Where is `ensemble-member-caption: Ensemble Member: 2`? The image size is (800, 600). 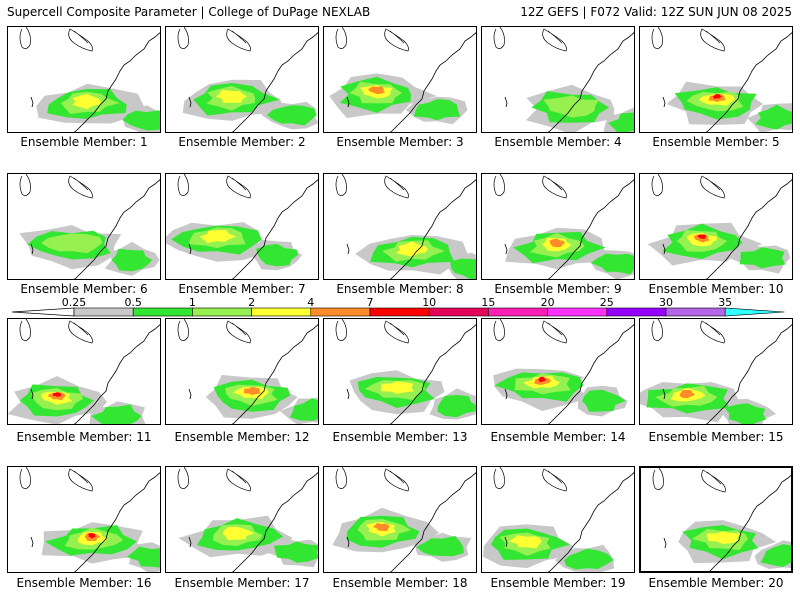
ensemble-member-caption: Ensemble Member: 2 is located at coordinates (242, 142).